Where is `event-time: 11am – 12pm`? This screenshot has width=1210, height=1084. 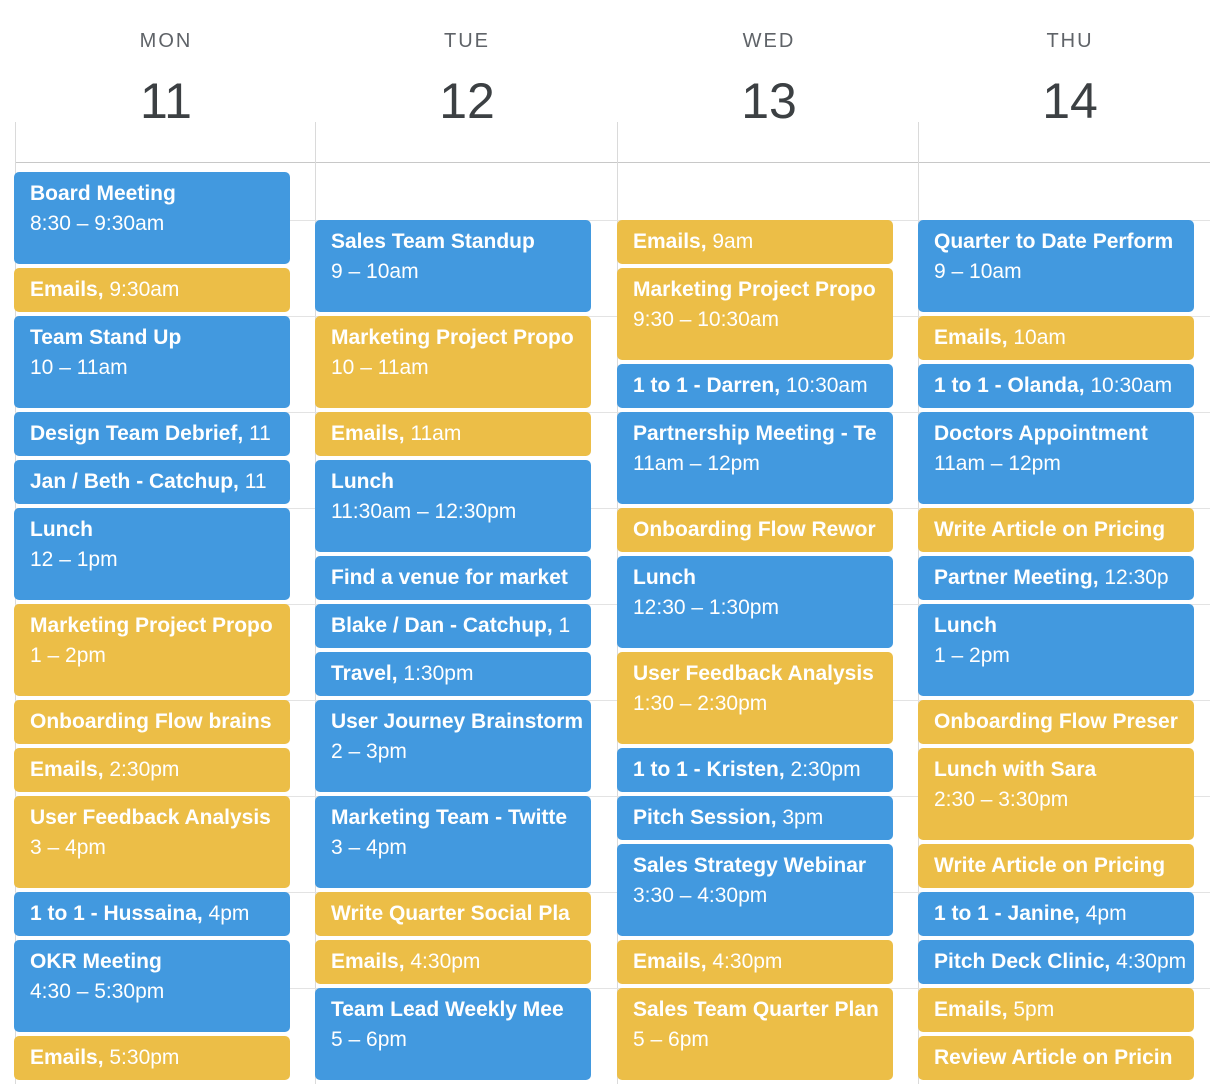 event-time: 11am – 12pm is located at coordinates (997, 463).